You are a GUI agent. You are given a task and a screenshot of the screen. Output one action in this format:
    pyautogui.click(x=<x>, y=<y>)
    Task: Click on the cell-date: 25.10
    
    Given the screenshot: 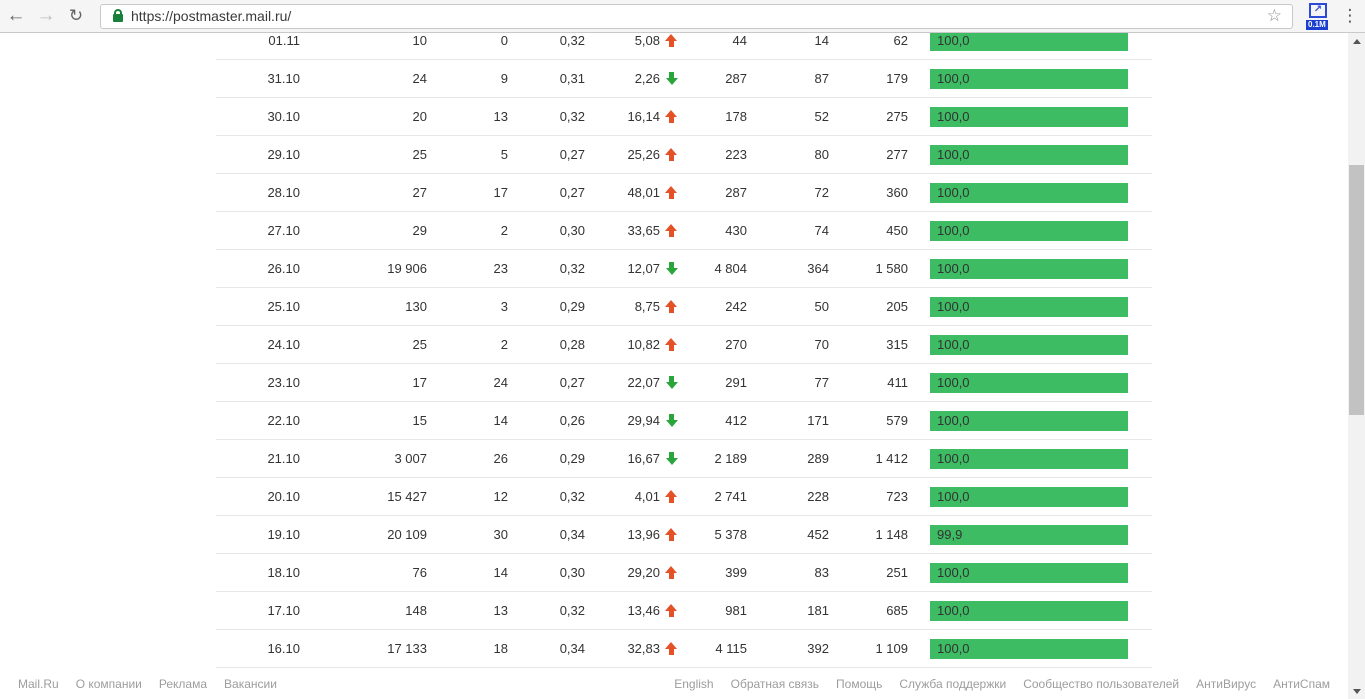 What is the action you would take?
    pyautogui.click(x=258, y=306)
    